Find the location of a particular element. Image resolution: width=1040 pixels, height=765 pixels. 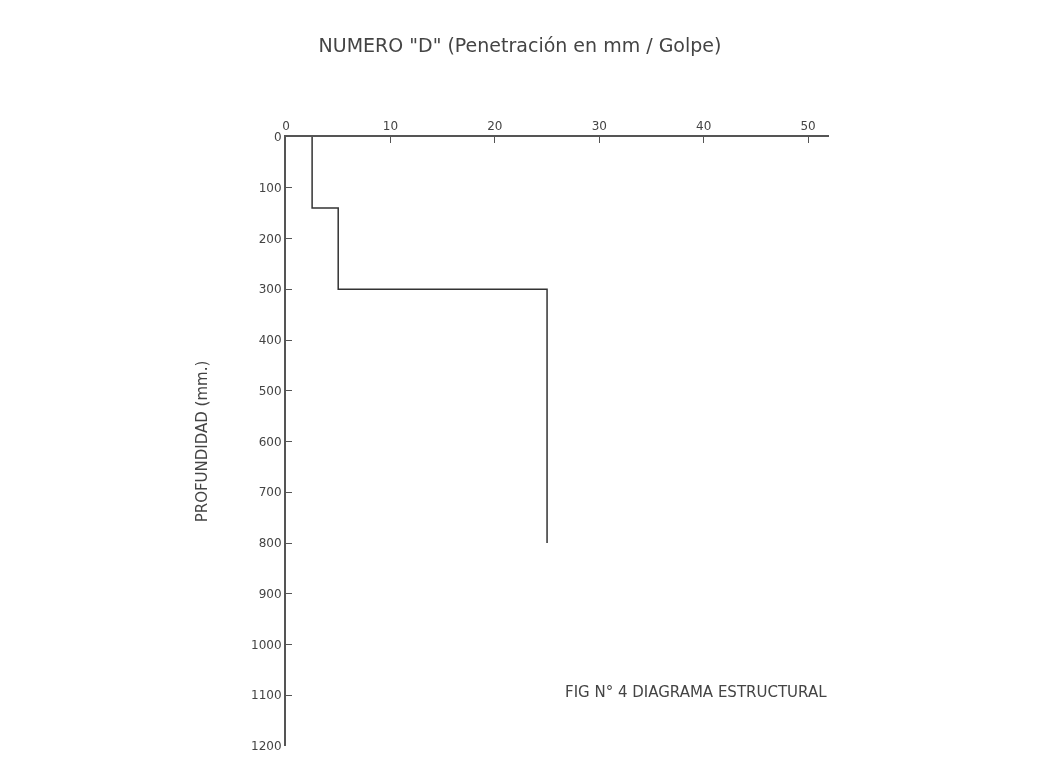

chart-title: NUMERO "D" (Penetración en mm / Golpe) is located at coordinates (520, 44).